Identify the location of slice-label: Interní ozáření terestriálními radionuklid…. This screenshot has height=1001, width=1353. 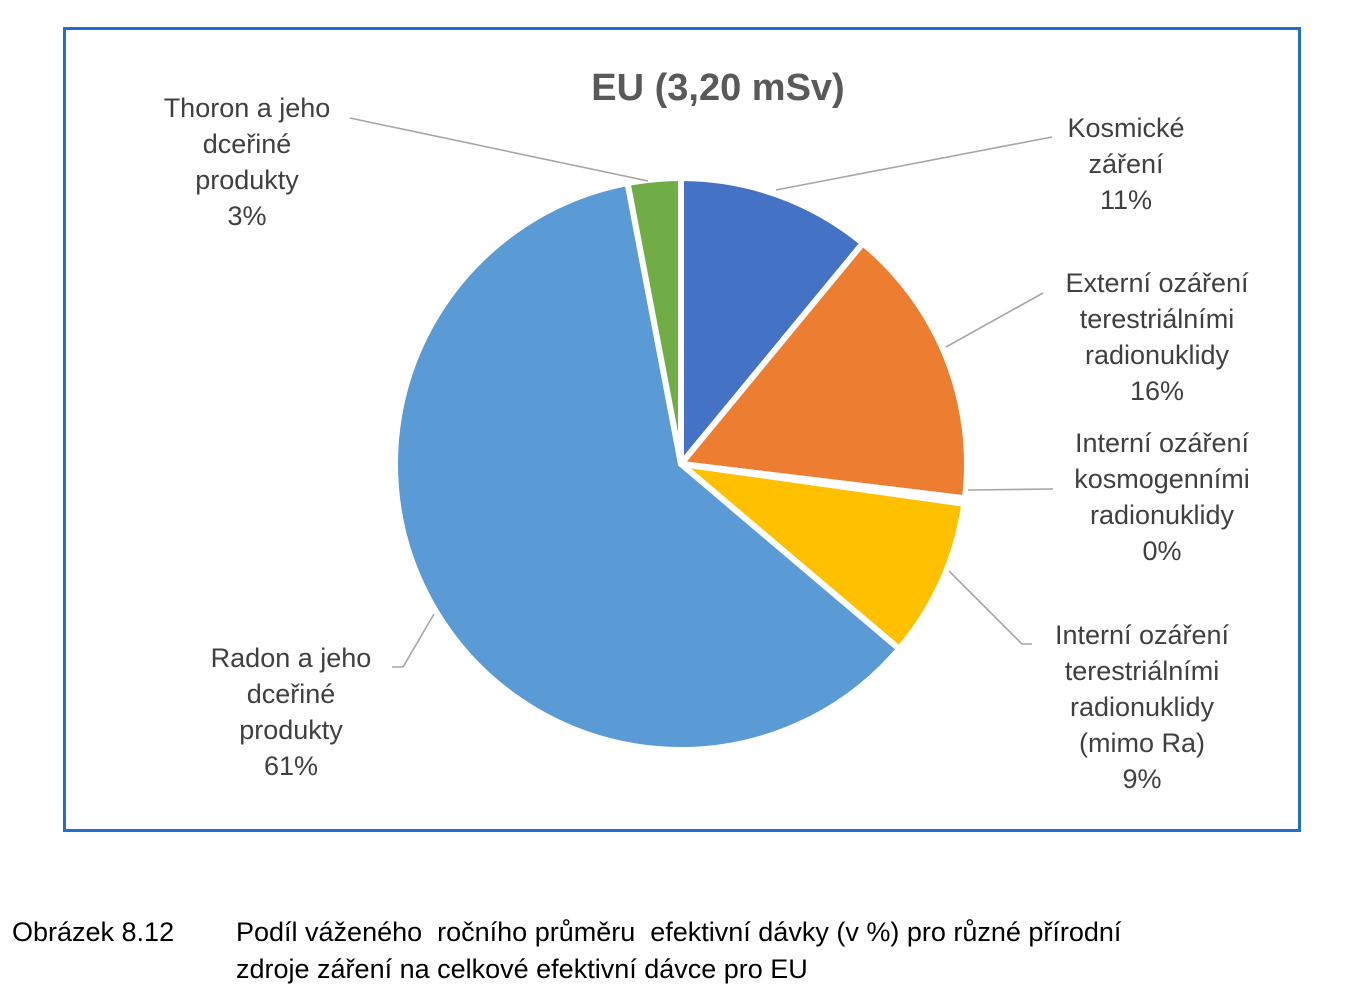
(1142, 707).